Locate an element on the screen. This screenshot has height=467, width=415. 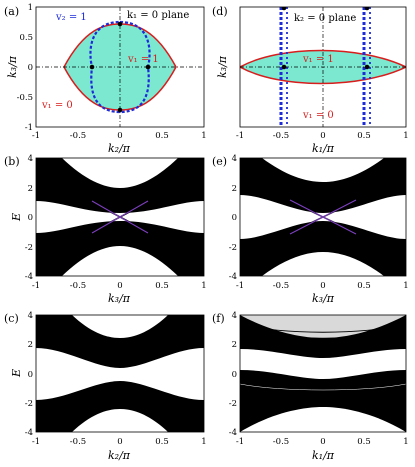
ylabel-b: E is located at coordinates (16, 217).